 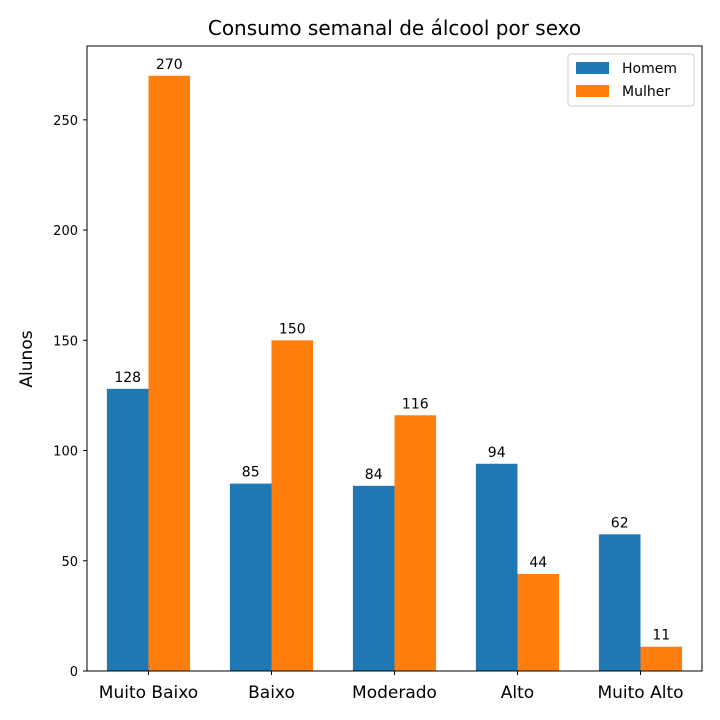 I want to click on y-tick-label: 0, so click(x=74, y=672).